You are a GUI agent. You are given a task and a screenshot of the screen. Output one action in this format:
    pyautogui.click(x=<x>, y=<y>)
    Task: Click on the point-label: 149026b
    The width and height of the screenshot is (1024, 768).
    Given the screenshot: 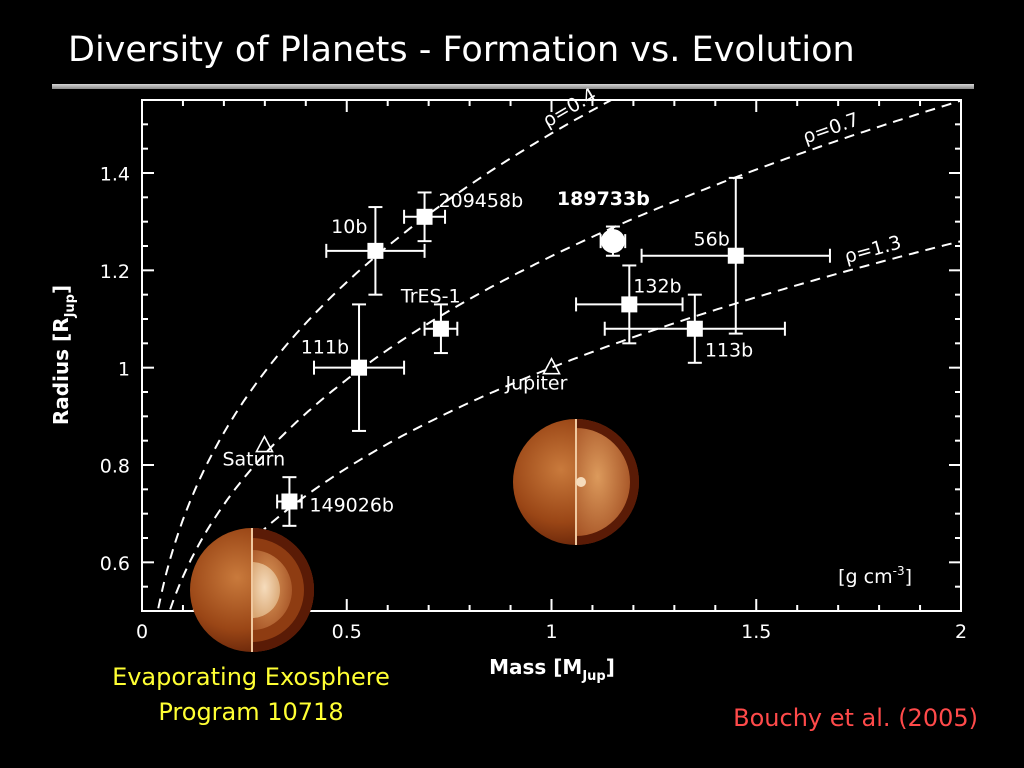 What is the action you would take?
    pyautogui.click(x=351, y=506)
    